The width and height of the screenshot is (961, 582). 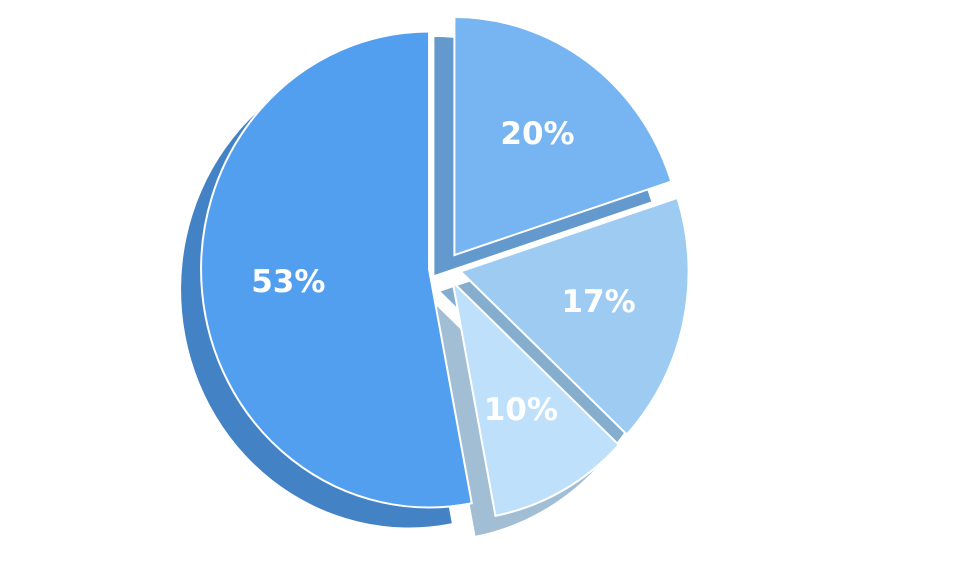 What do you see at coordinates (537, 134) in the screenshot?
I see `data-label: 20%` at bounding box center [537, 134].